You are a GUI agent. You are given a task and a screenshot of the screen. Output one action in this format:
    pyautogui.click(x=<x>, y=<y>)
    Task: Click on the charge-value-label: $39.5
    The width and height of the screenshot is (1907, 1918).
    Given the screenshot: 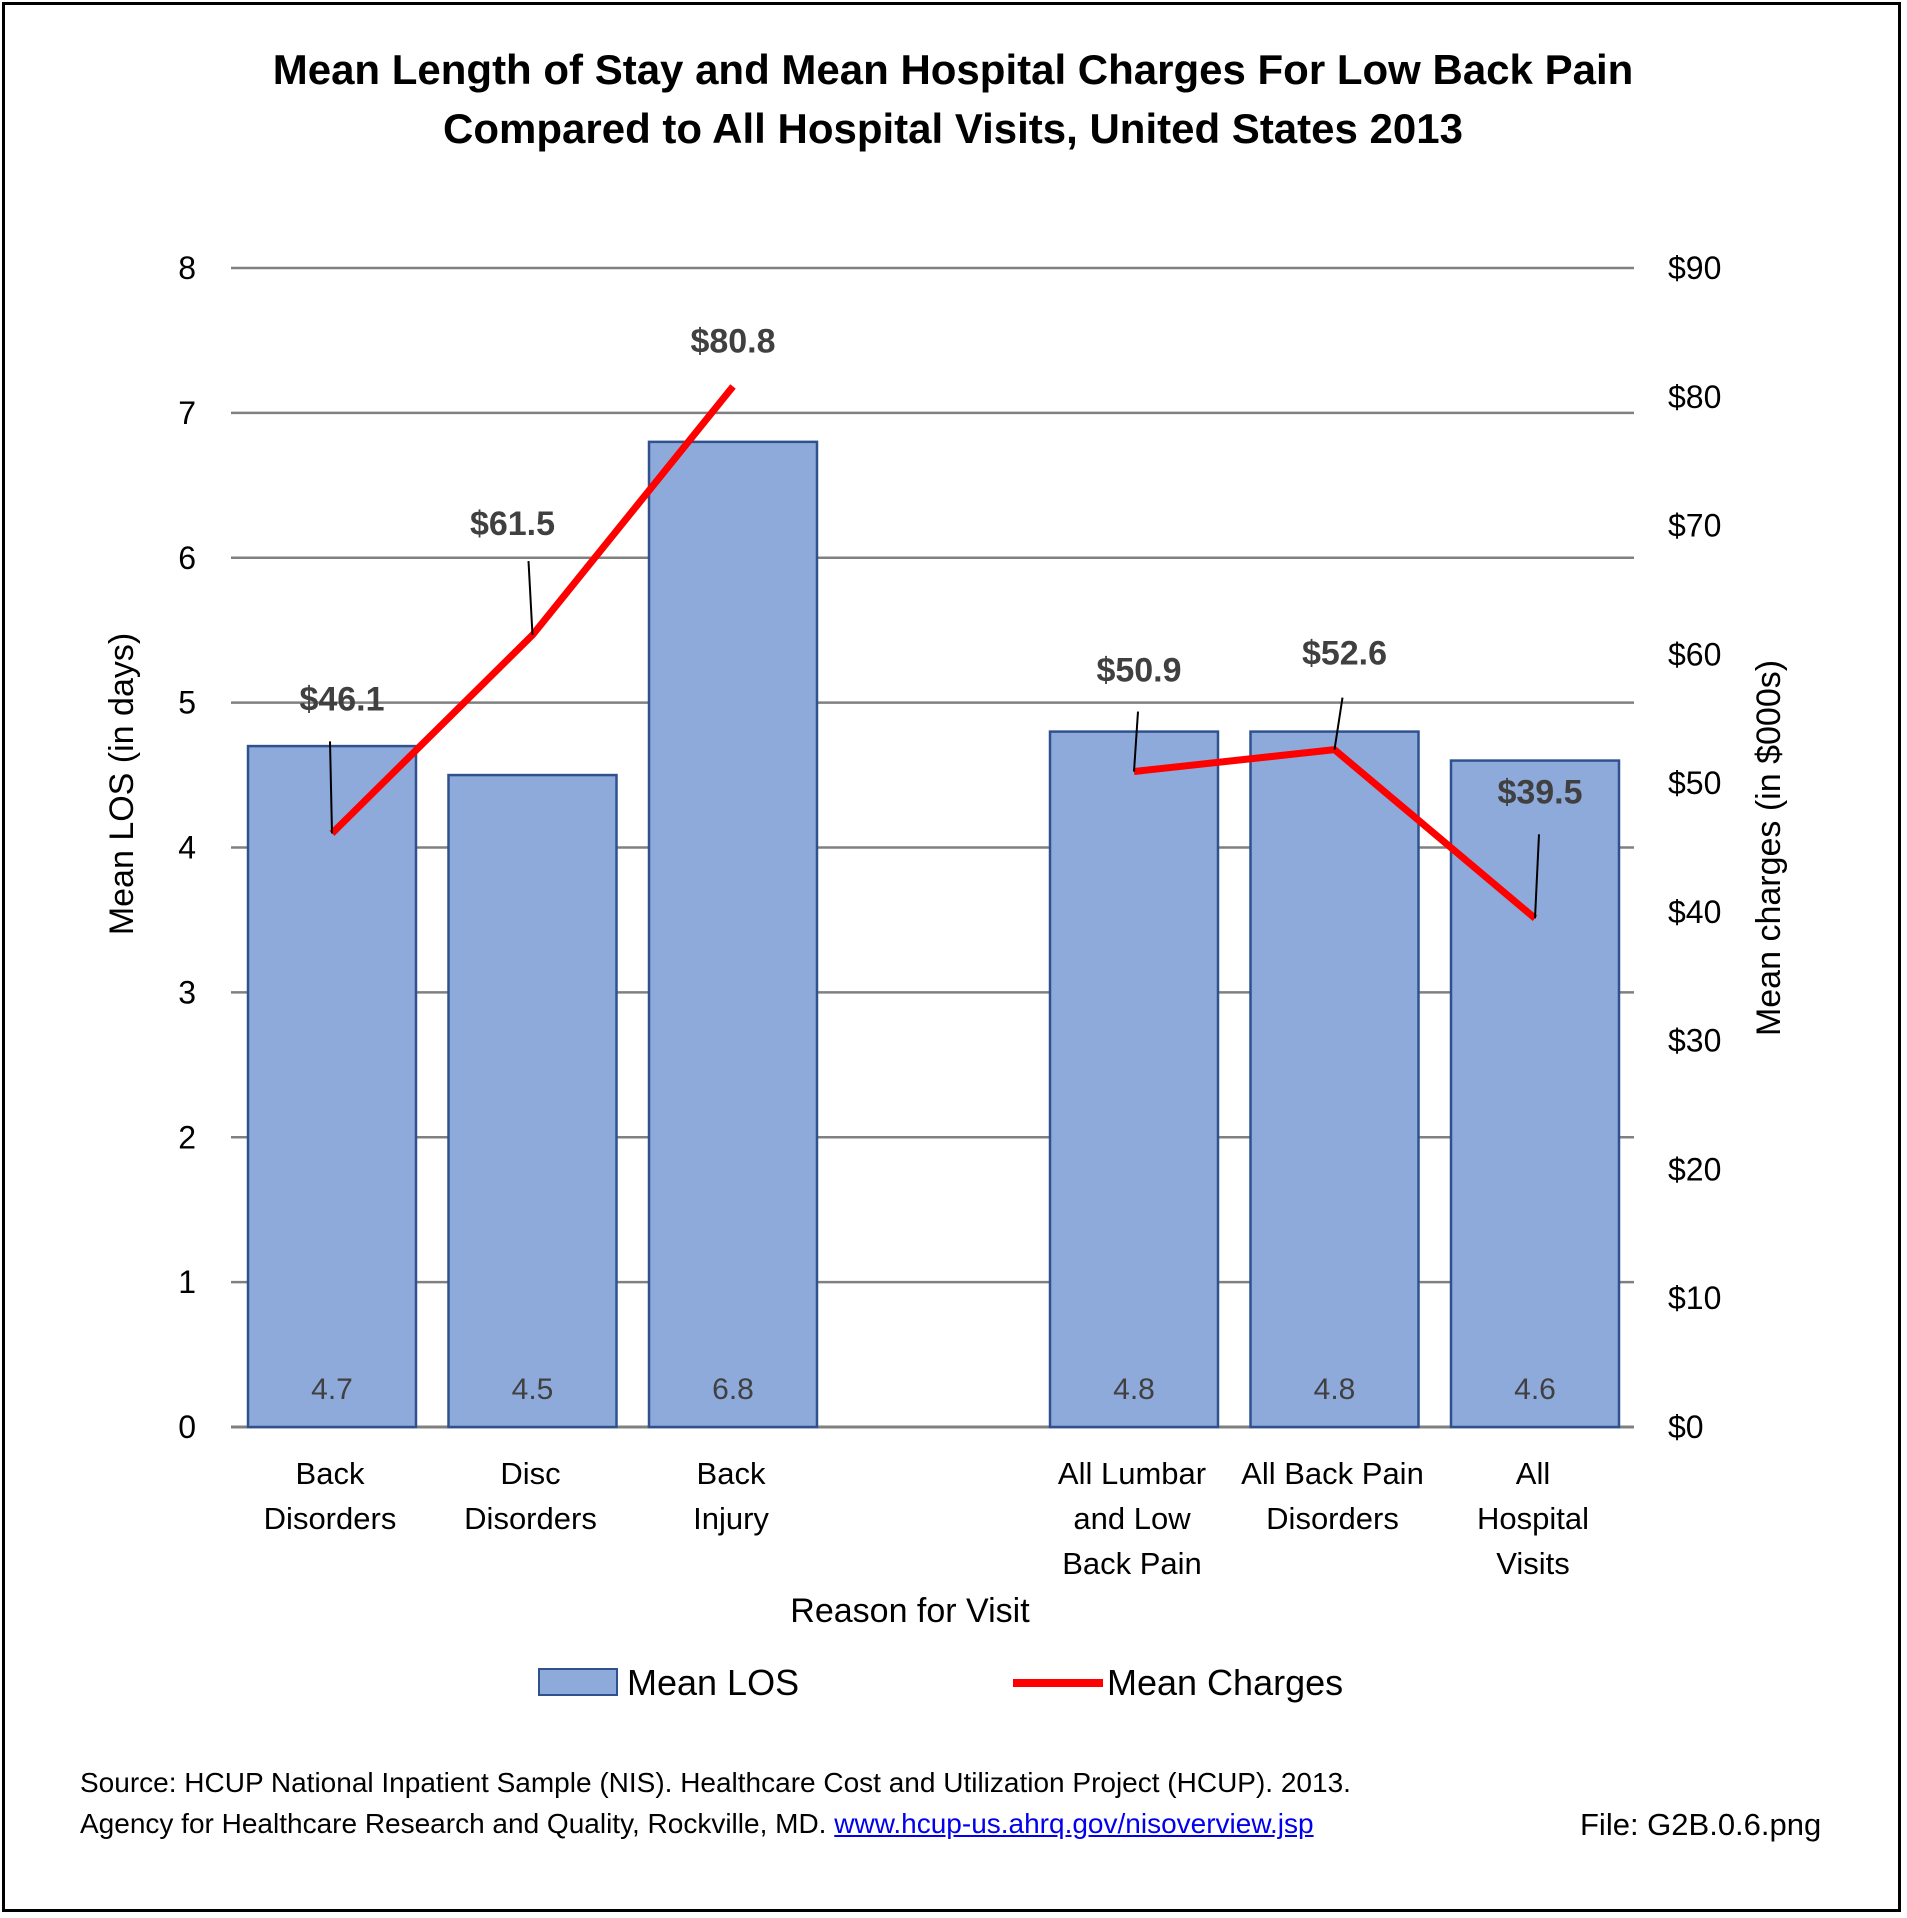 What is the action you would take?
    pyautogui.click(x=1539, y=792)
    